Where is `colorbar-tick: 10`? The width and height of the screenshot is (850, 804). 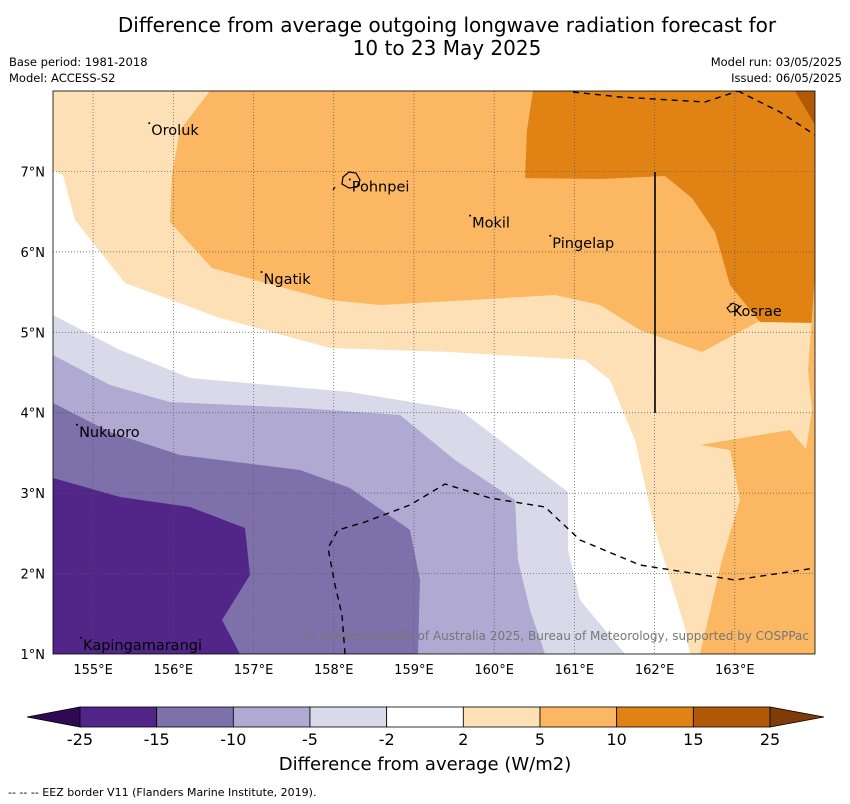 colorbar-tick: 10 is located at coordinates (616, 739).